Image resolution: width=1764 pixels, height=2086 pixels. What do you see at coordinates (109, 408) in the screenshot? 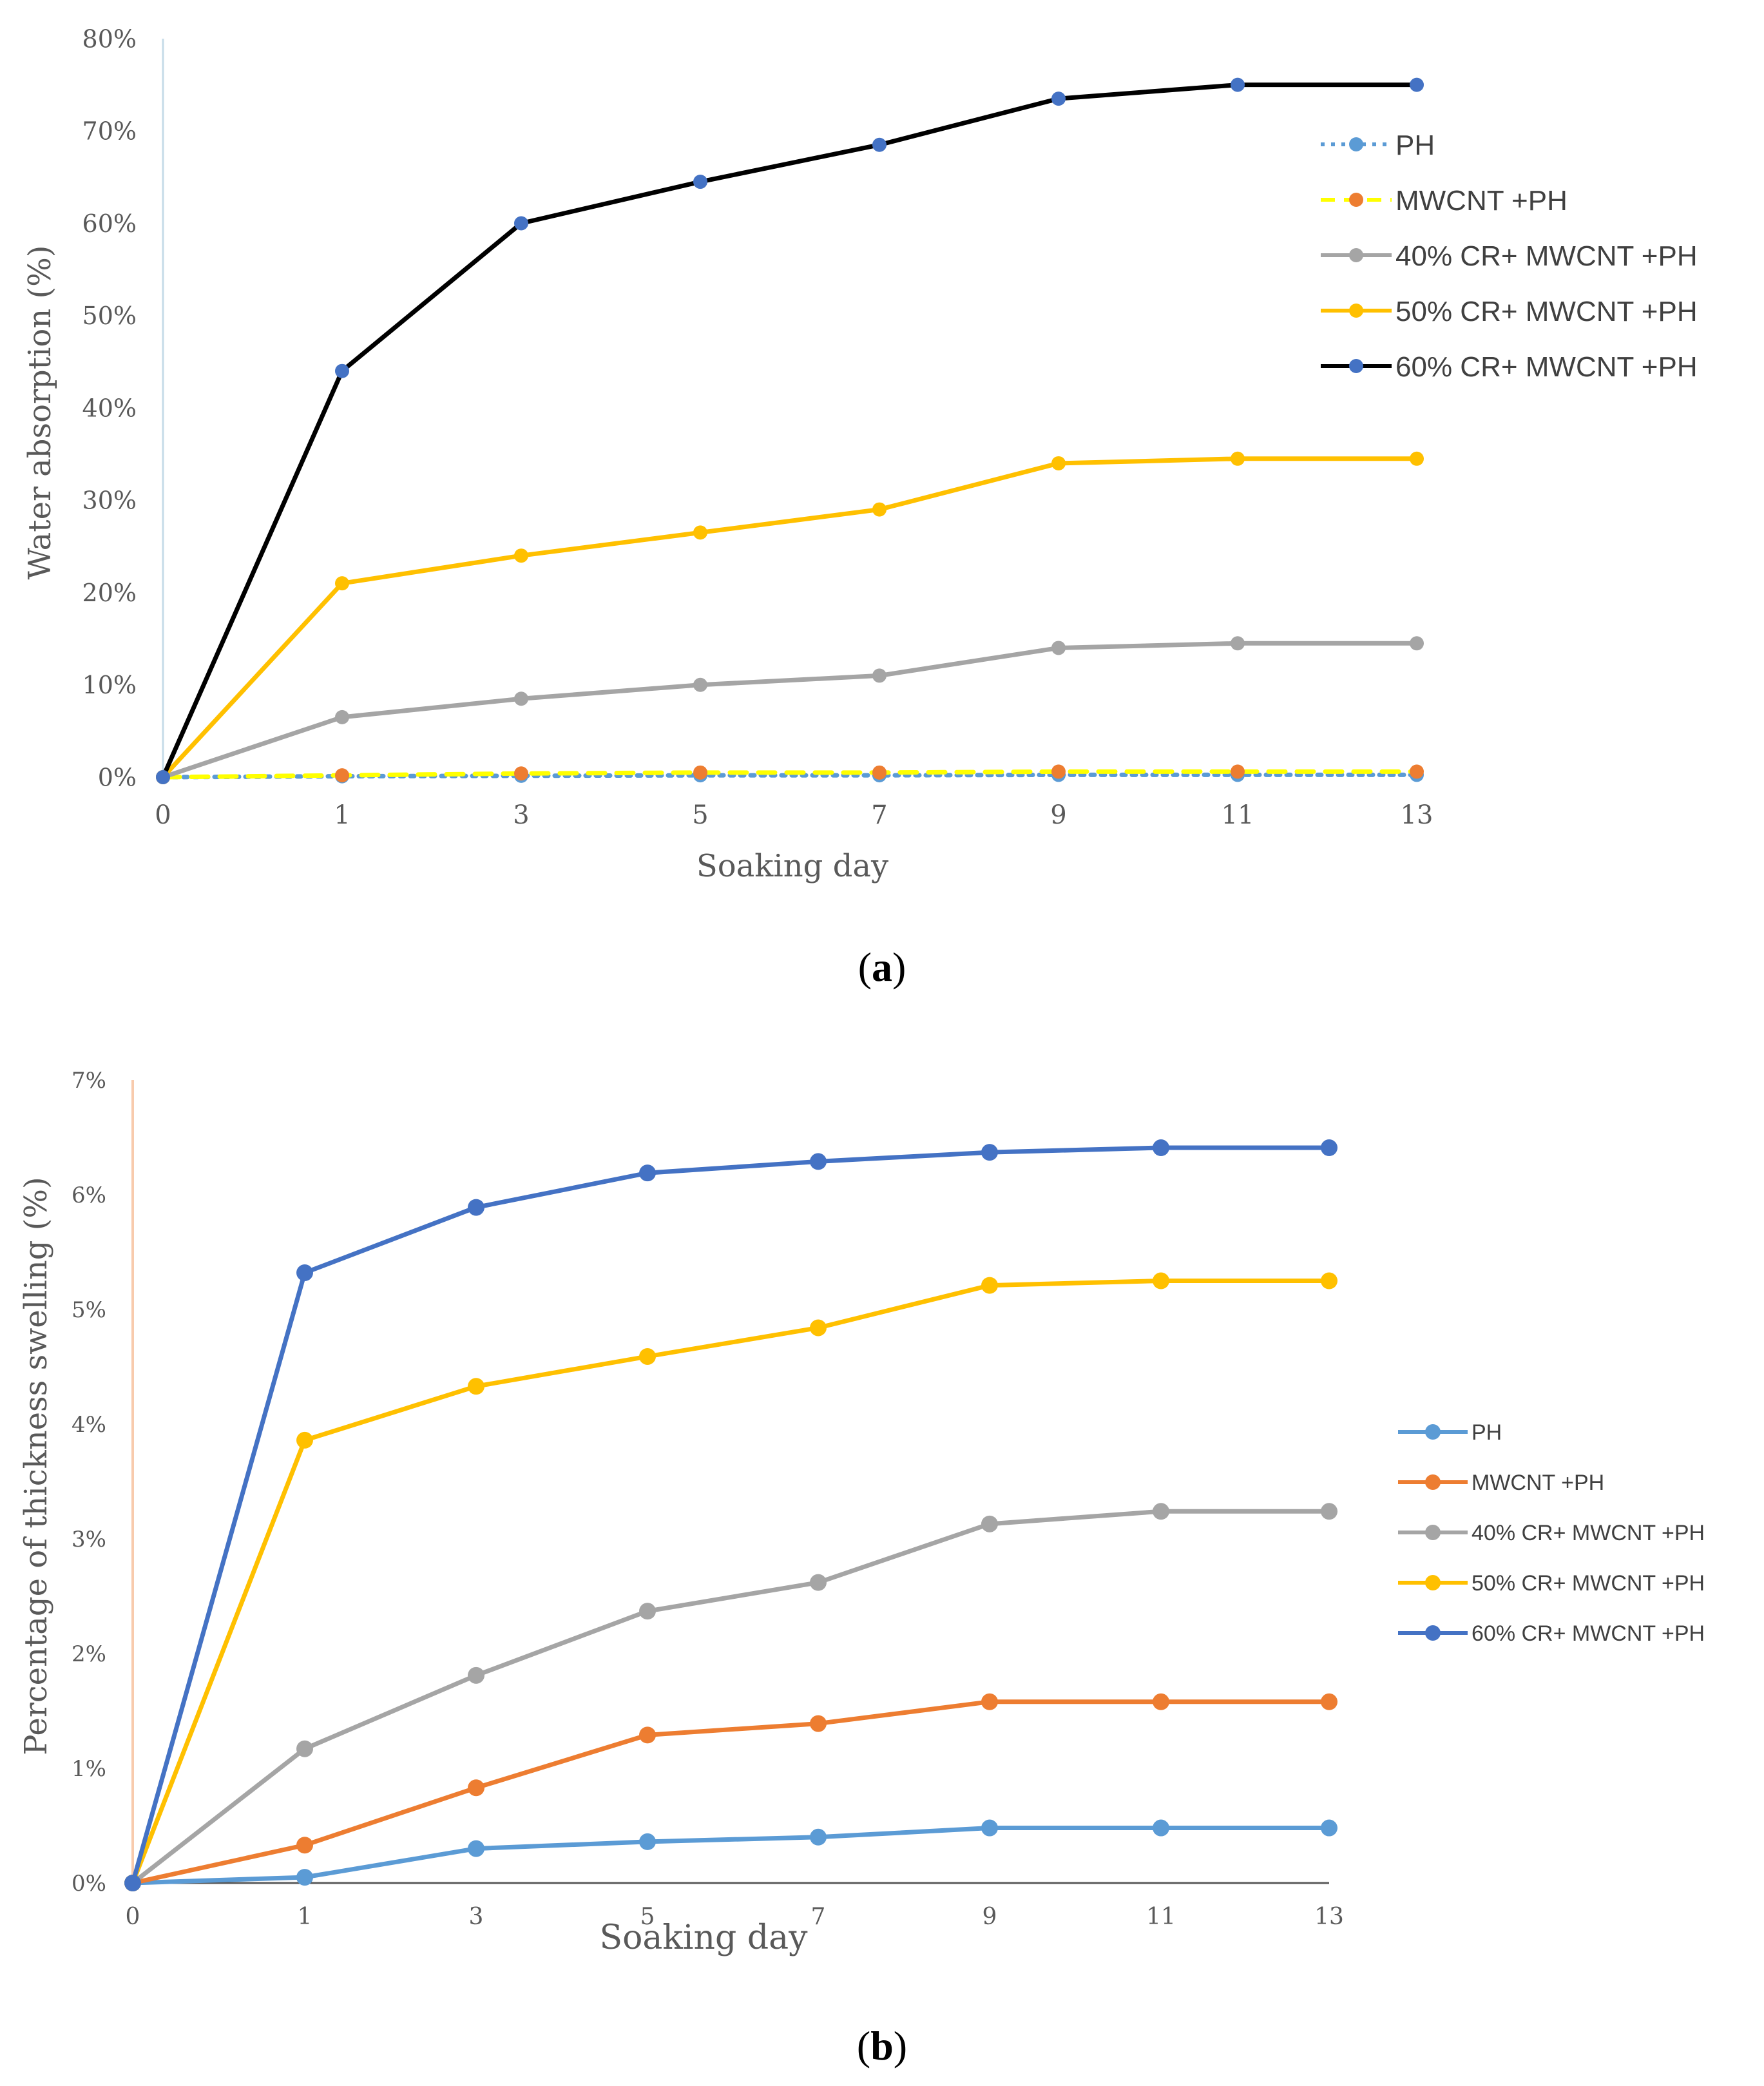
I see `chart-a-y-tick-label: 40%` at bounding box center [109, 408].